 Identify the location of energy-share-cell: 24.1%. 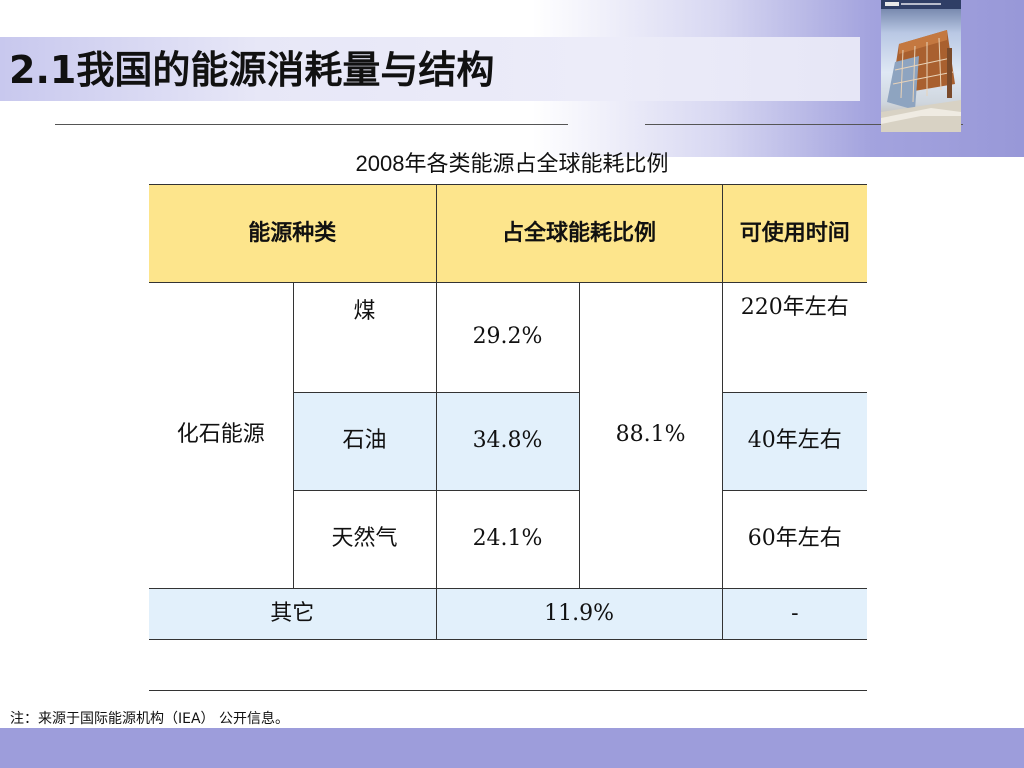
(507, 539).